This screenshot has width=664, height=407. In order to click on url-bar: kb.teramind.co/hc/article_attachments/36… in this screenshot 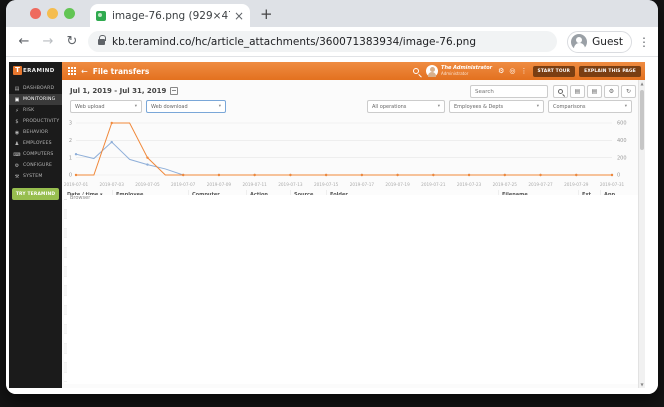, I will do `click(323, 41)`.